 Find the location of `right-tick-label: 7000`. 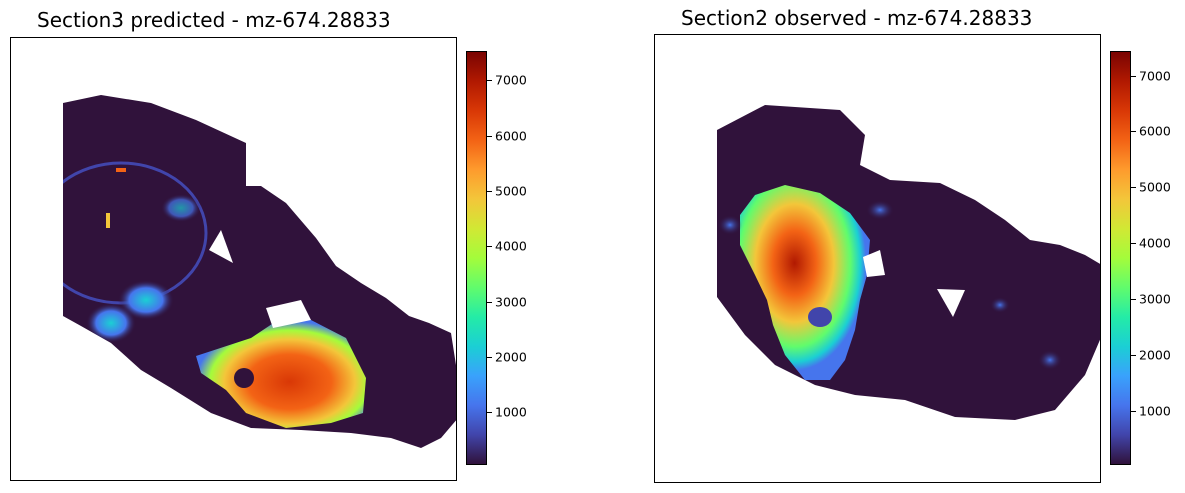

right-tick-label: 7000 is located at coordinates (1155, 76).